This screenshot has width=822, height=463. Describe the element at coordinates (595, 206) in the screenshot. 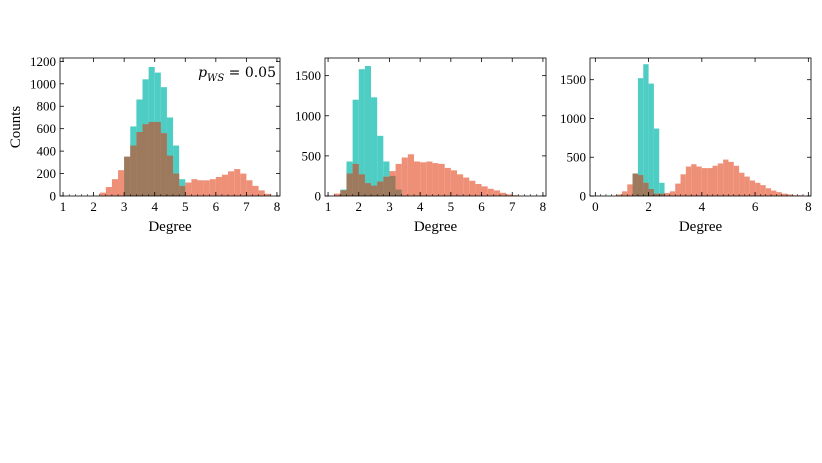

I see `x-tick-label: 0` at that location.